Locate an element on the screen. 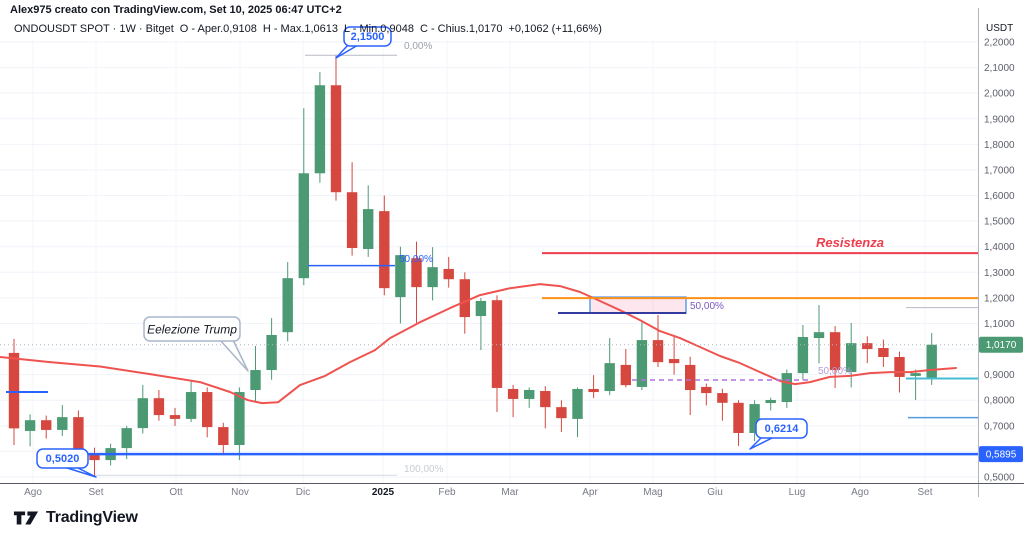  june-low-callout: 0,6214 is located at coordinates (778, 434).